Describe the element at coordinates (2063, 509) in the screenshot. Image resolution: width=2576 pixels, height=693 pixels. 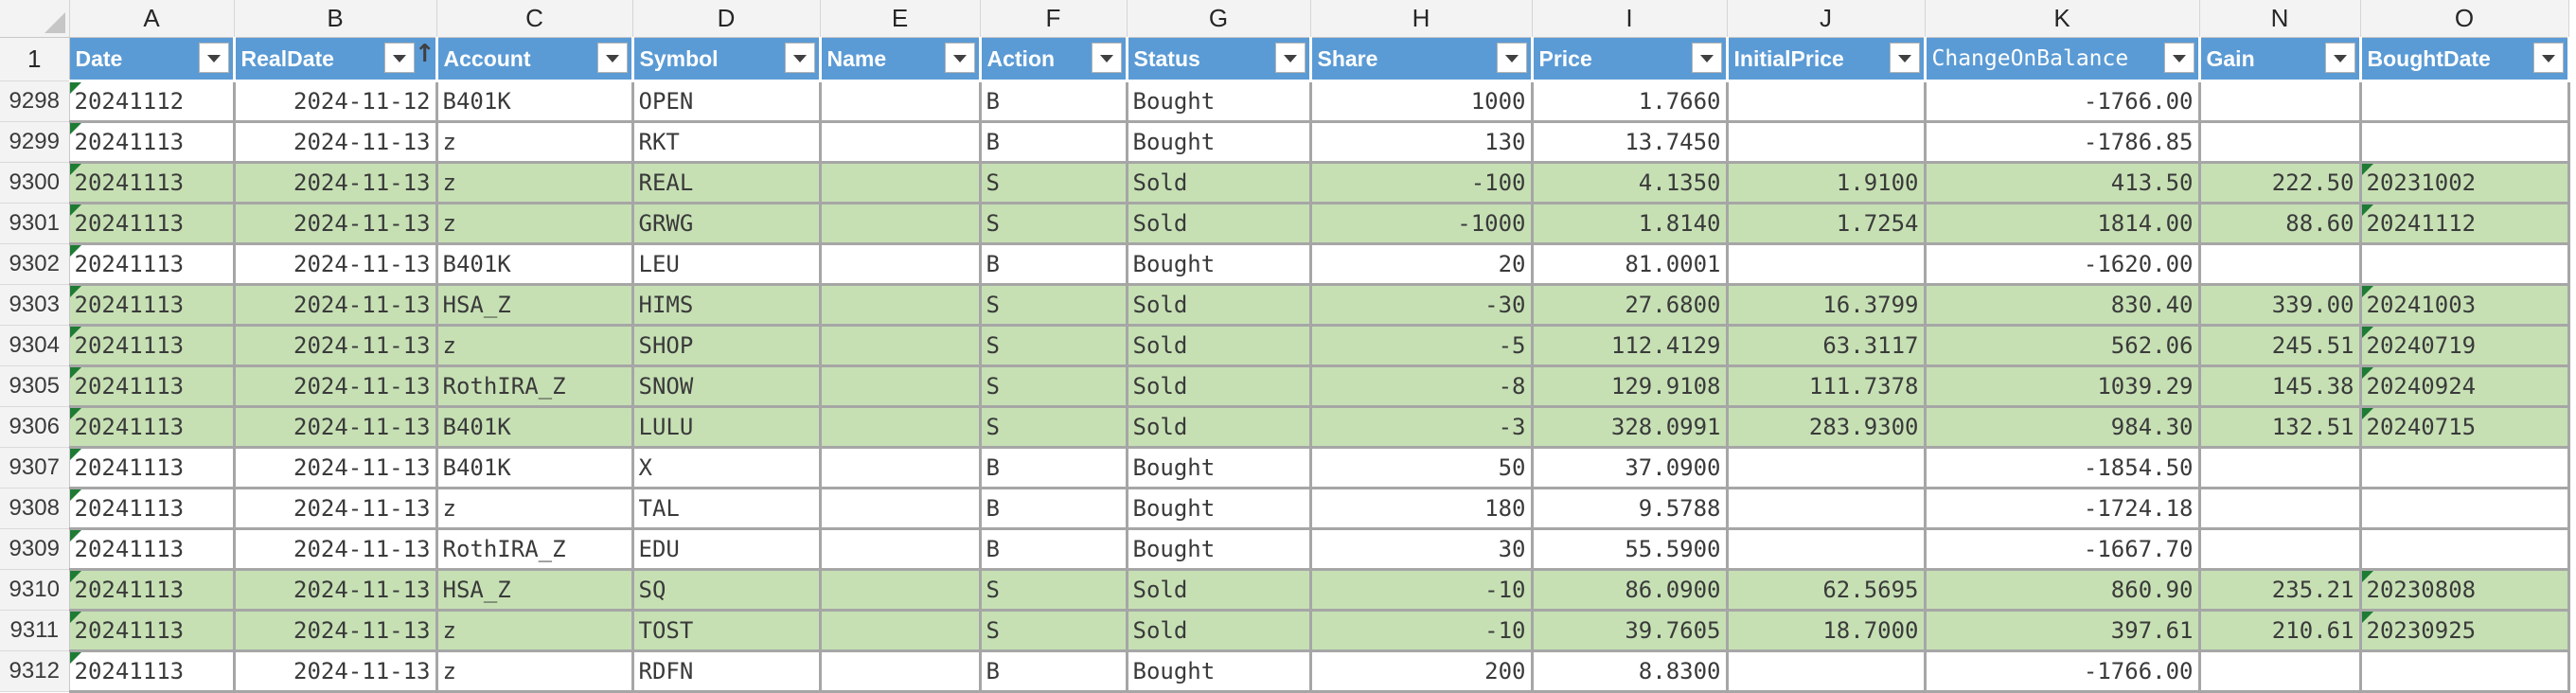
I see `cell-changeonbalance: -1724.18` at that location.